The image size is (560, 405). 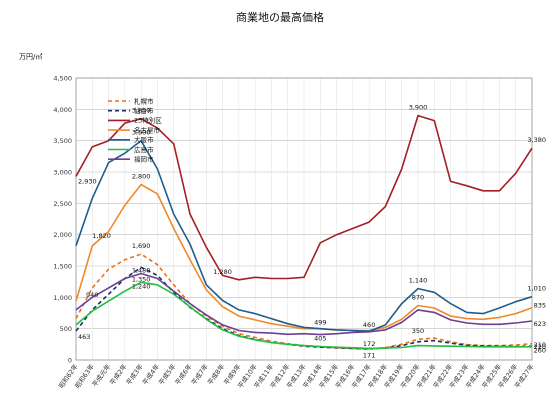 I want to click on data-label: 260, so click(x=540, y=351).